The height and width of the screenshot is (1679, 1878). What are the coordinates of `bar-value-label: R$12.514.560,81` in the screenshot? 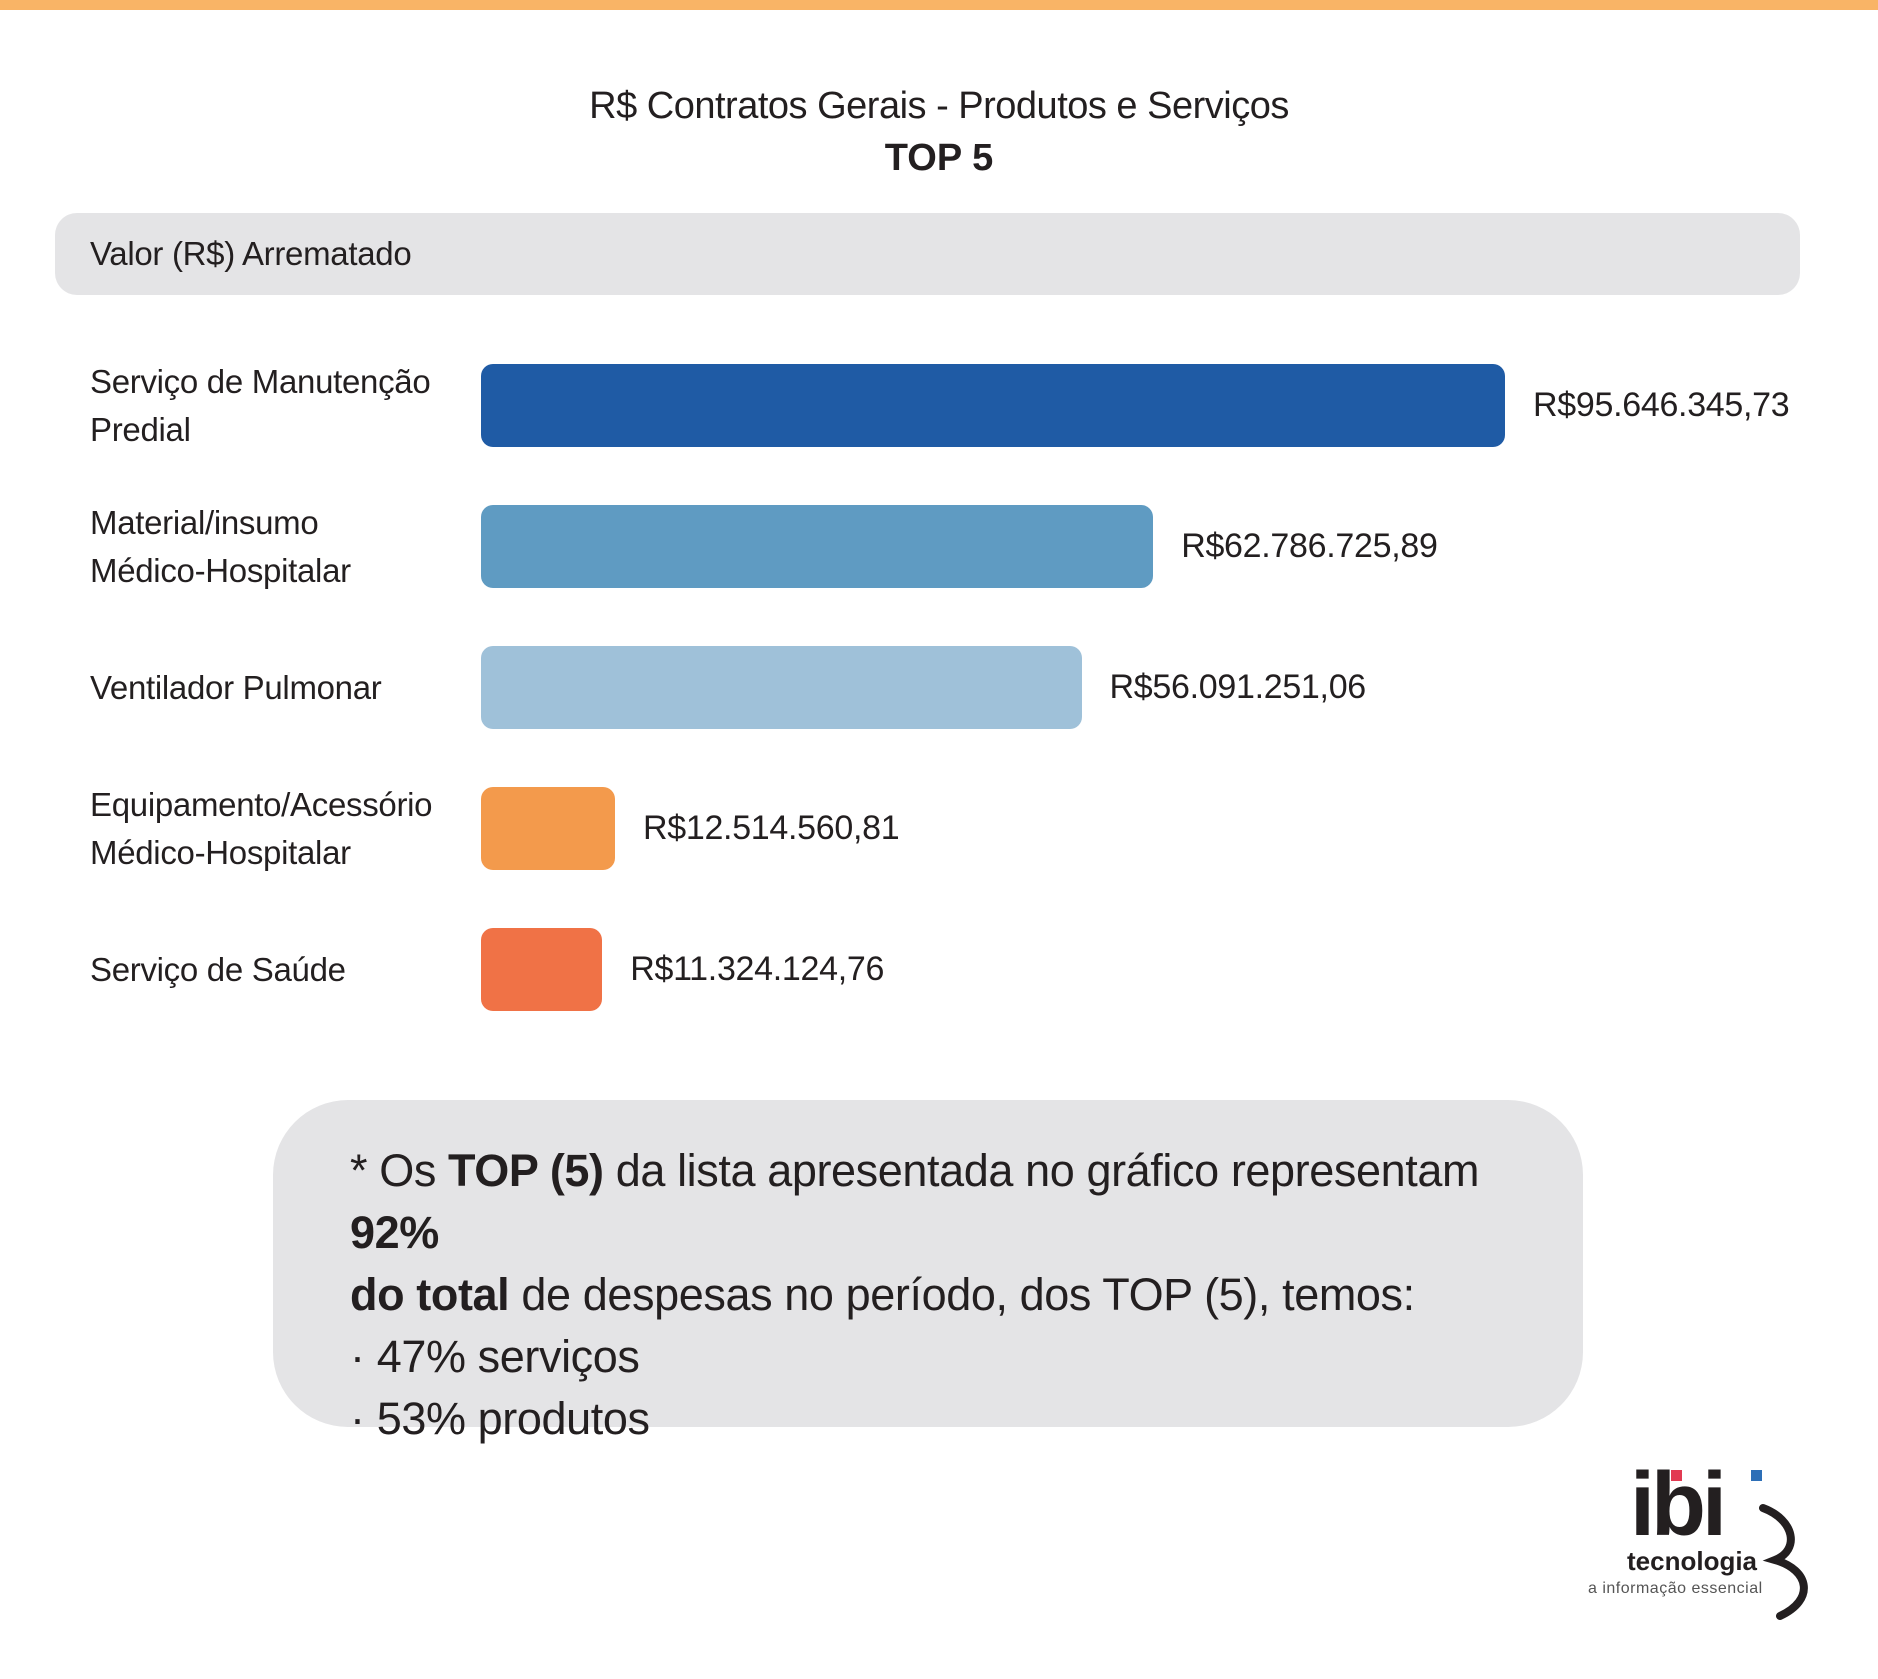 It's located at (771, 828).